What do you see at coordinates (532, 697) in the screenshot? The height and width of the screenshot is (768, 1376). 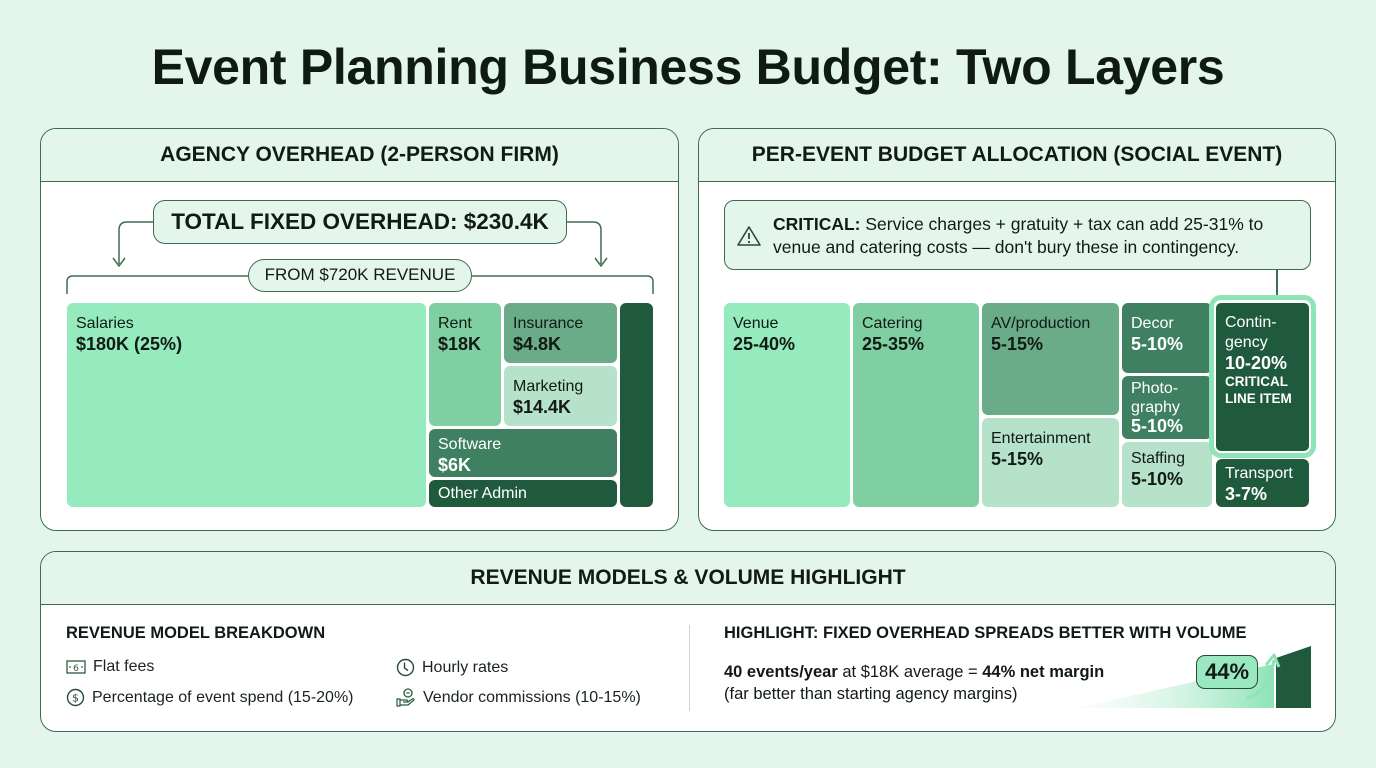 I see `revenue-item-label: Vendor commissions (10-15%)` at bounding box center [532, 697].